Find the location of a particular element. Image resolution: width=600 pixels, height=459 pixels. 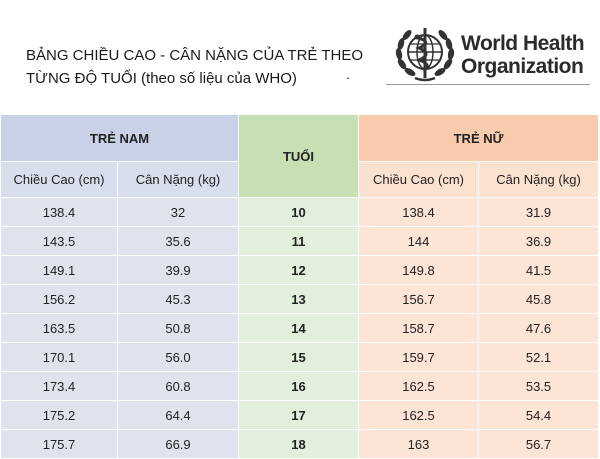

who-emblem-icon is located at coordinates (425, 55).